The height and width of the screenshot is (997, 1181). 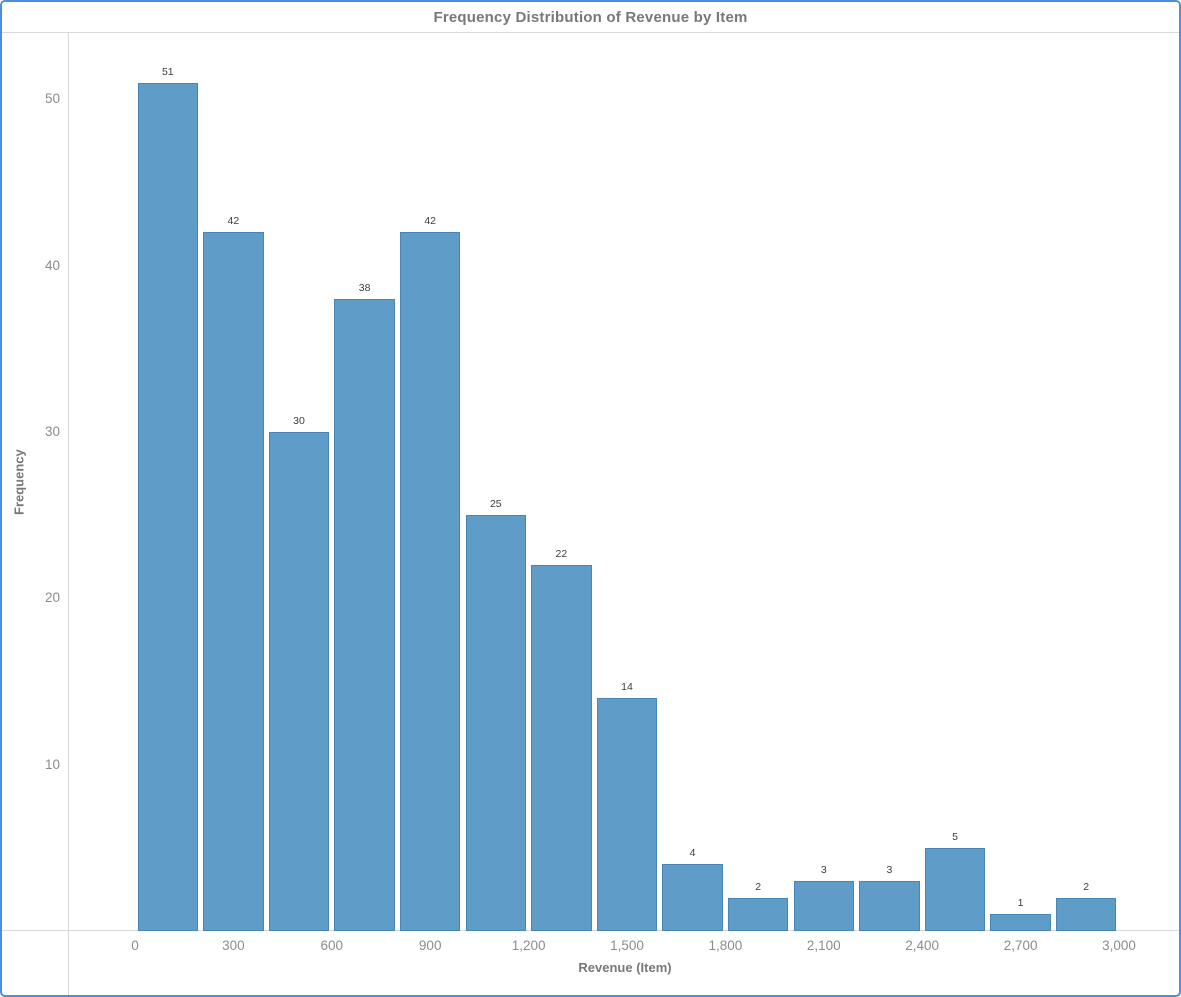 I want to click on x-tick-label: 1,200, so click(x=528, y=945).